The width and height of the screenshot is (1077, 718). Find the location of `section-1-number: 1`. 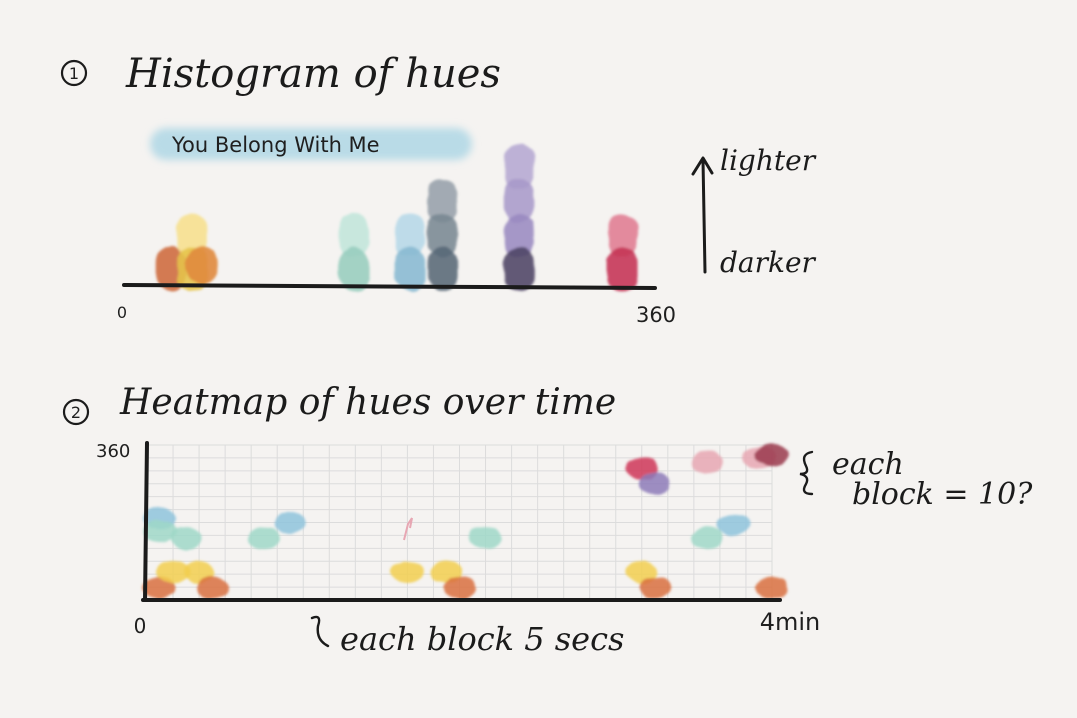

section-1-number: 1 is located at coordinates (74, 73).